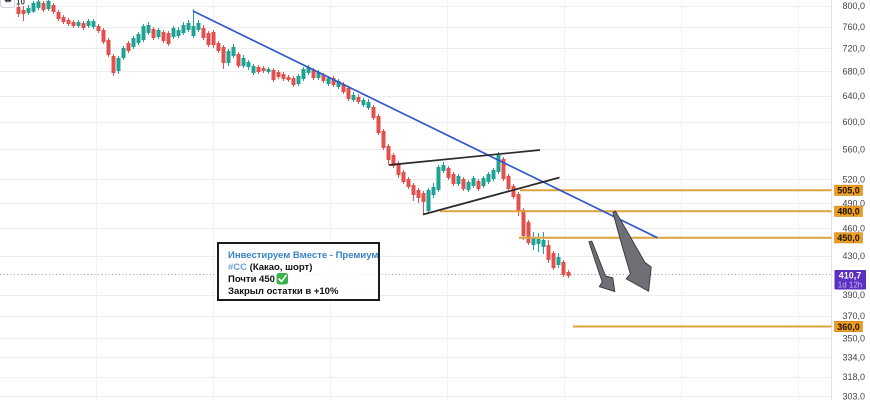 This screenshot has width=870, height=405. Describe the element at coordinates (303, 255) in the screenshot. I see `svg-text: Инвестируем Вместе - Премиум` at that location.